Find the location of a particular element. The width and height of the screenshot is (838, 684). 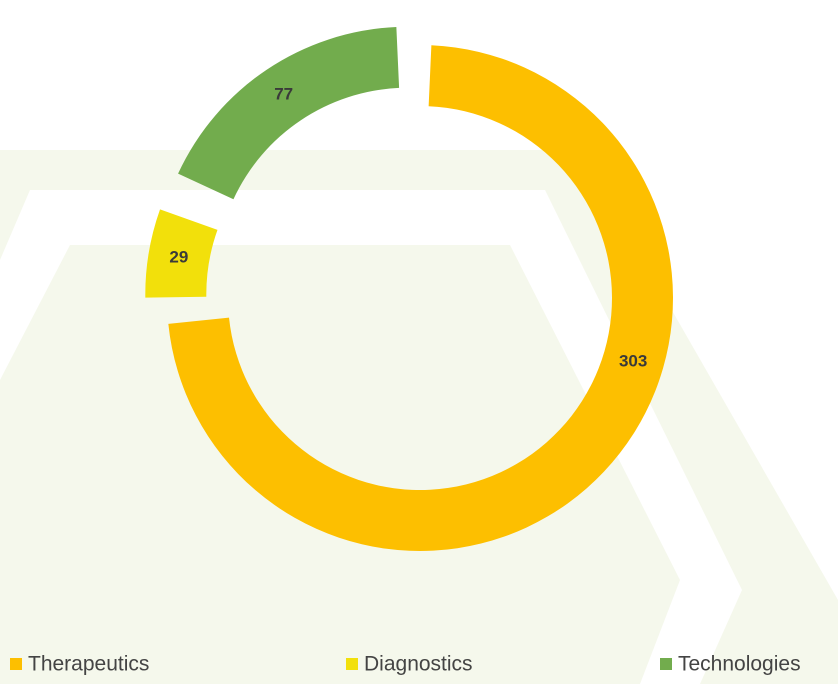

slice-value-label: 29 is located at coordinates (178, 256).